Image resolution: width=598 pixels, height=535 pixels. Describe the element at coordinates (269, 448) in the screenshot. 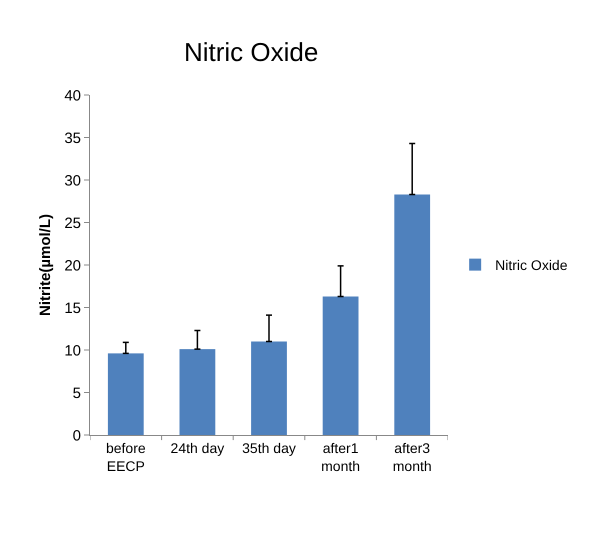

I see `x-tick-label: 35th day` at that location.